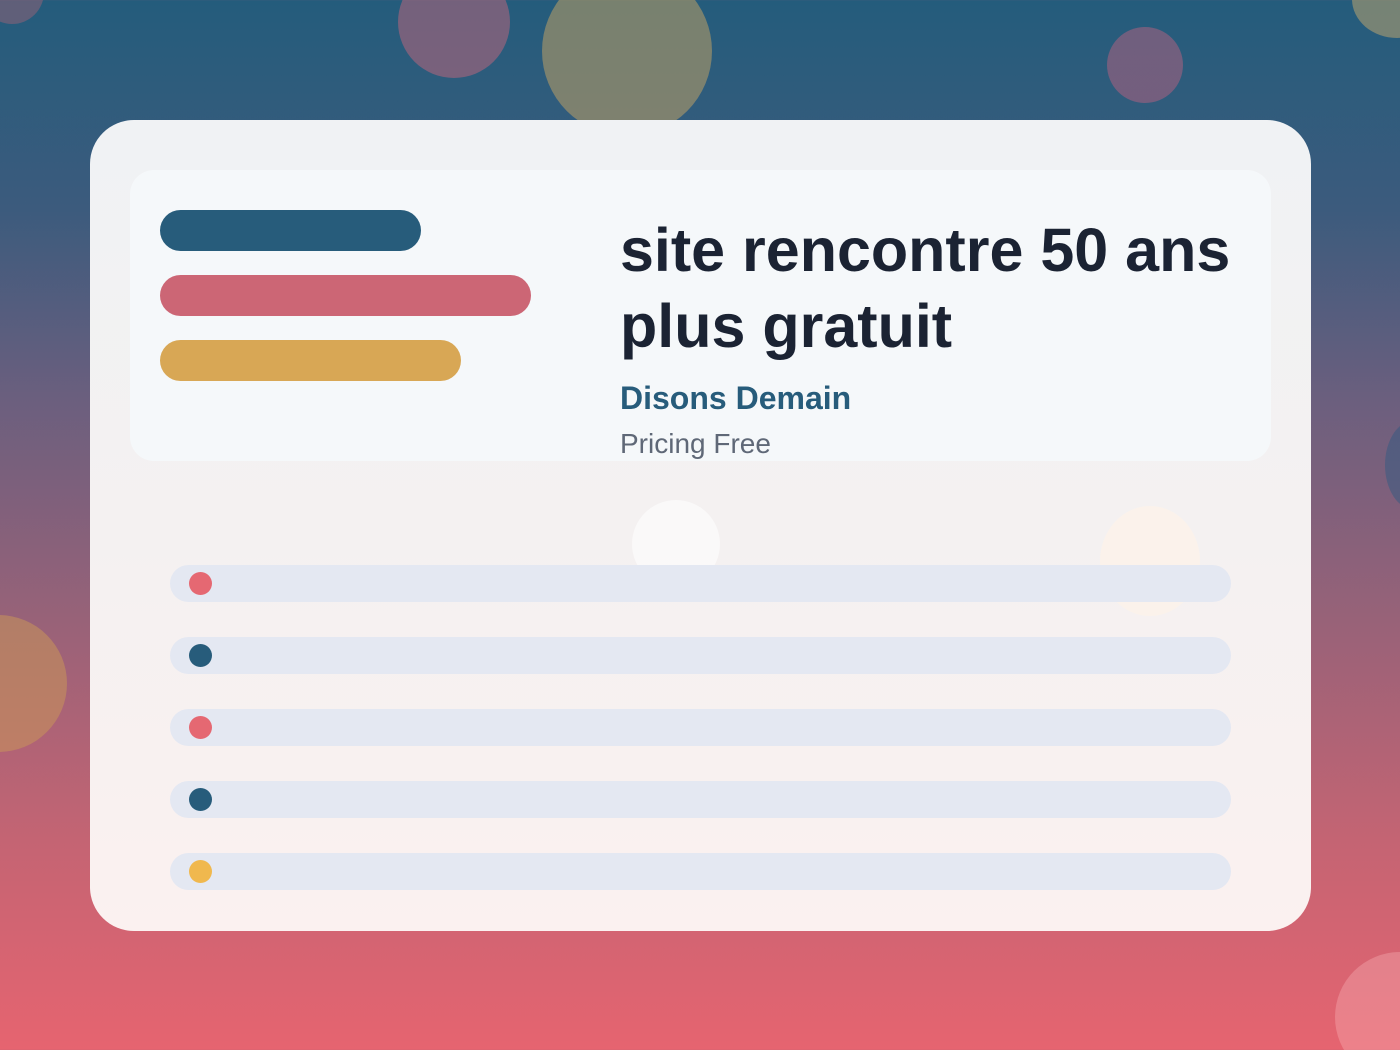  I want to click on decorative-bar-rose, so click(345, 295).